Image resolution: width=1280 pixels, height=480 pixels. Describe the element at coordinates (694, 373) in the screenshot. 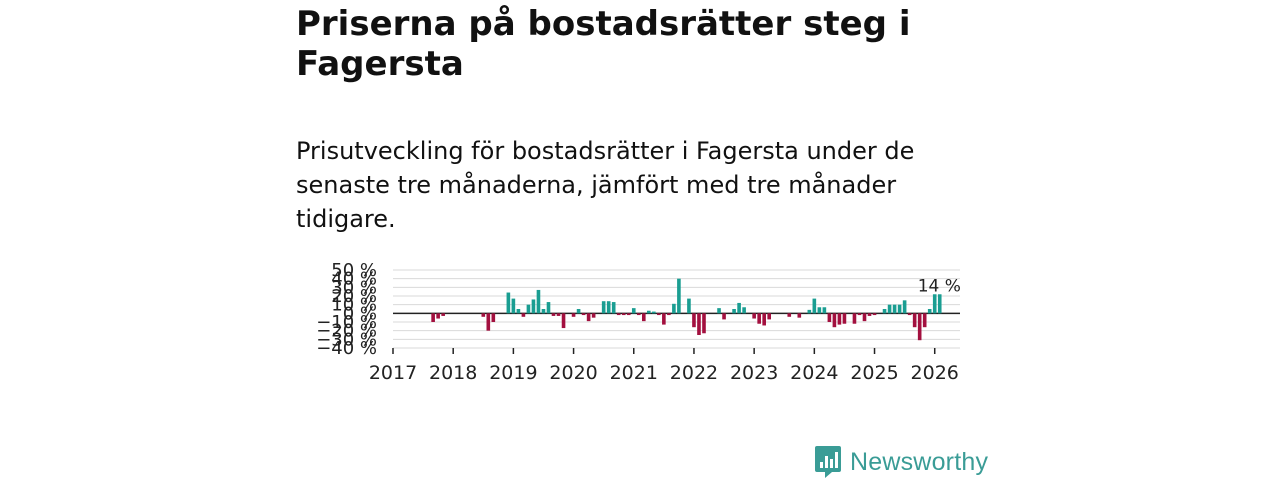

I see `x-tick-label: 2022` at that location.